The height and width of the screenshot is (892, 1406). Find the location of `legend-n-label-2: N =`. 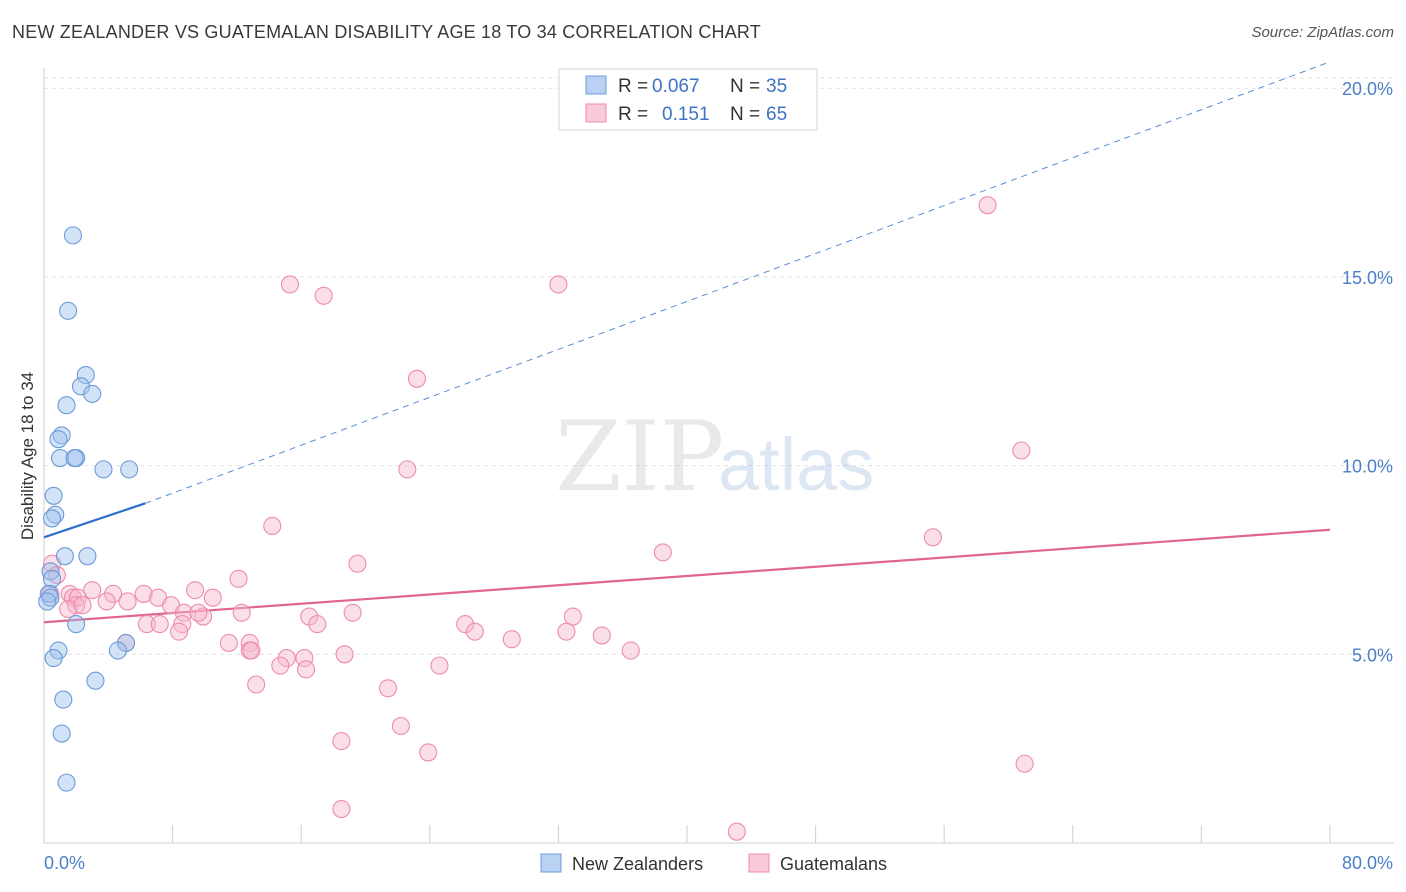

legend-n-label-2: N = is located at coordinates (745, 114).